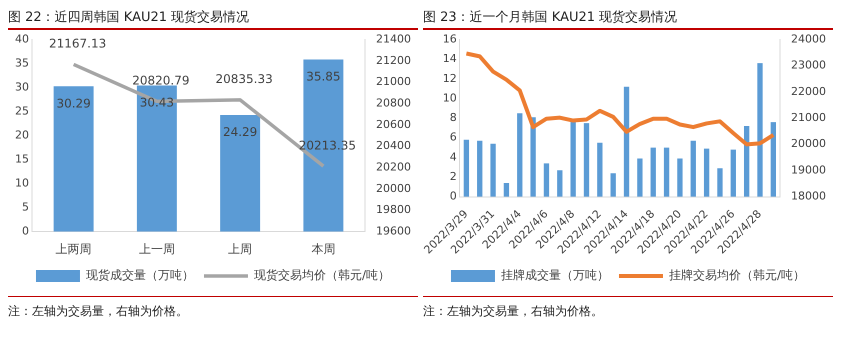  Describe the element at coordinates (323, 249) in the screenshot. I see `x-tick-label: 本周` at that location.